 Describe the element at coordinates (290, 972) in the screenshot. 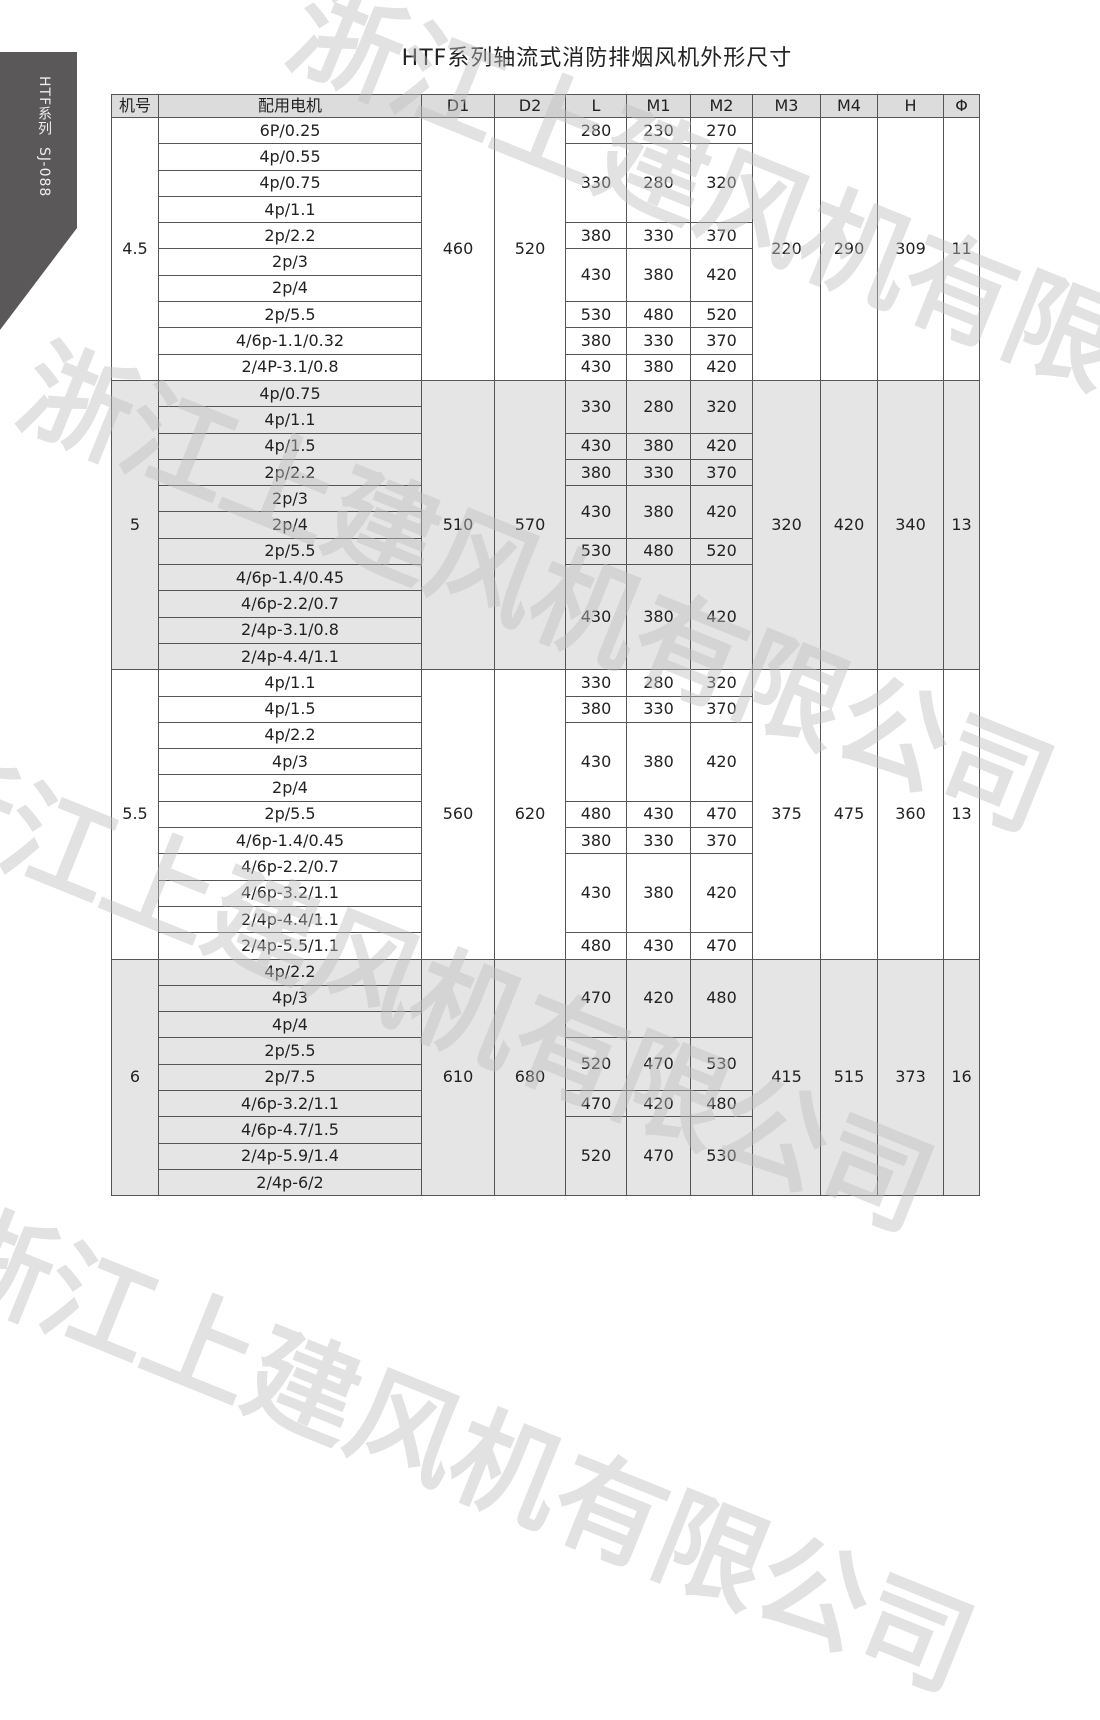

I see `motor-cell: 4p/2.2` at that location.